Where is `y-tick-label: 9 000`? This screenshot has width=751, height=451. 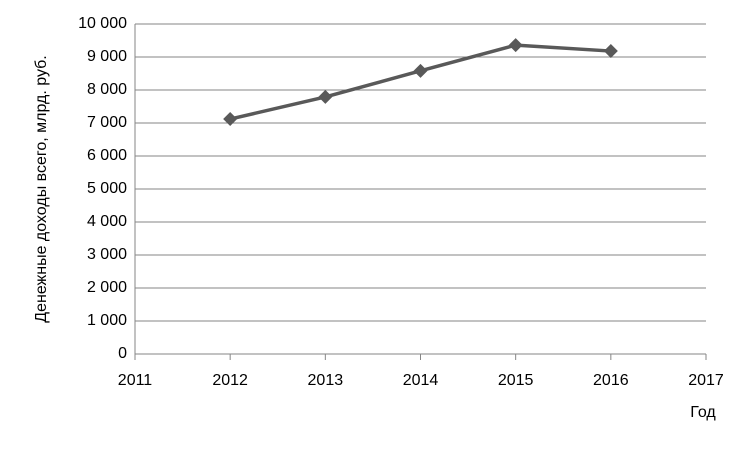 y-tick-label: 9 000 is located at coordinates (107, 56).